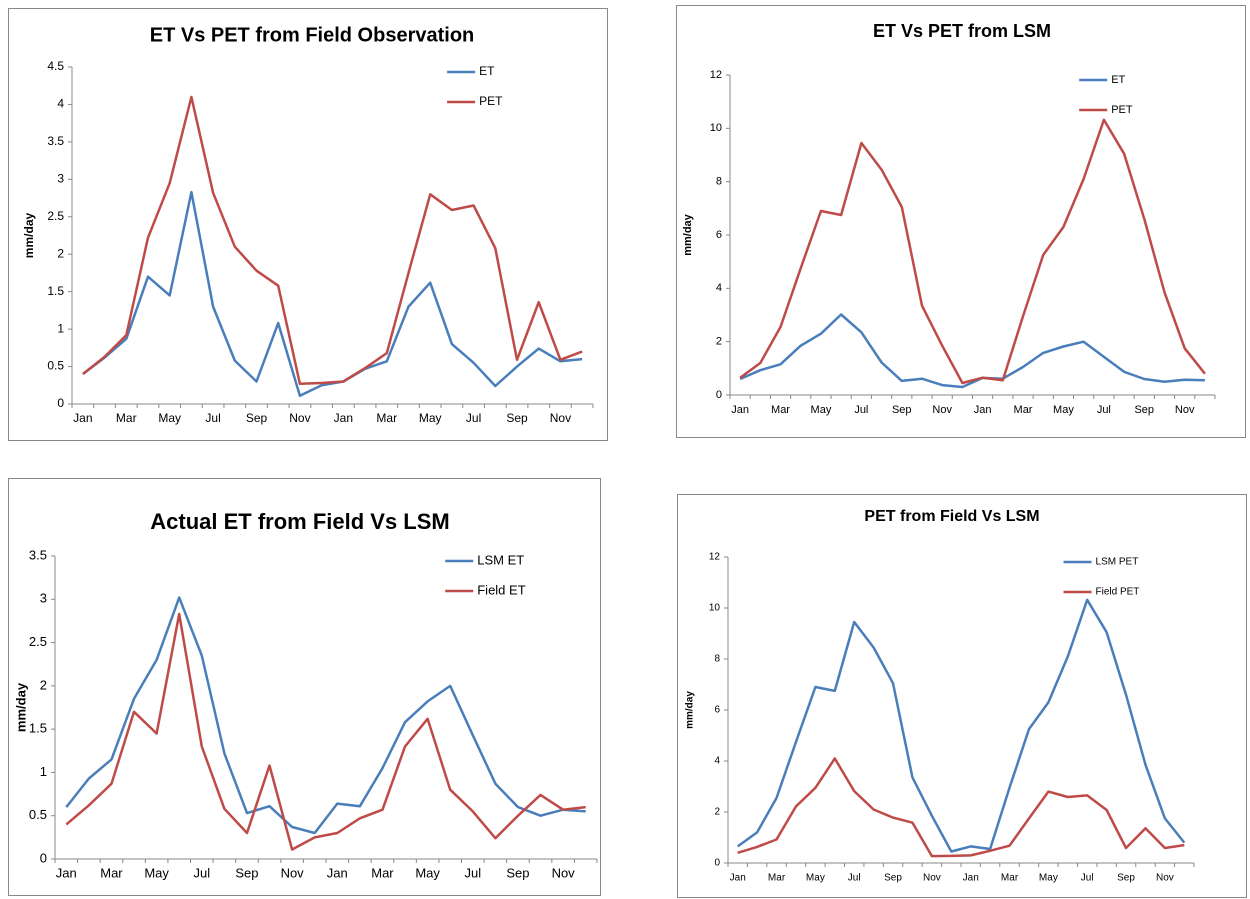 Image resolution: width=1250 pixels, height=899 pixels. I want to click on legend-label: Field PET, so click(1118, 592).